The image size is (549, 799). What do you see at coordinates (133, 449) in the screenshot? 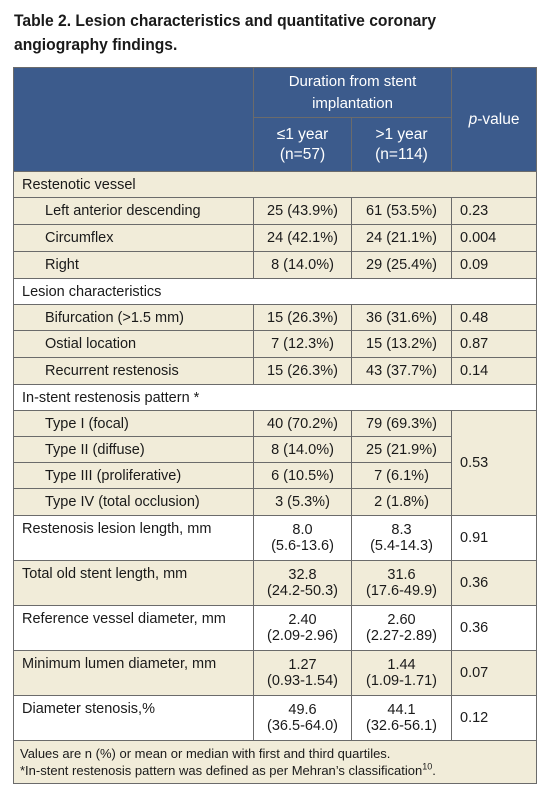
I see `row-label: Type II (diffuse)` at bounding box center [133, 449].